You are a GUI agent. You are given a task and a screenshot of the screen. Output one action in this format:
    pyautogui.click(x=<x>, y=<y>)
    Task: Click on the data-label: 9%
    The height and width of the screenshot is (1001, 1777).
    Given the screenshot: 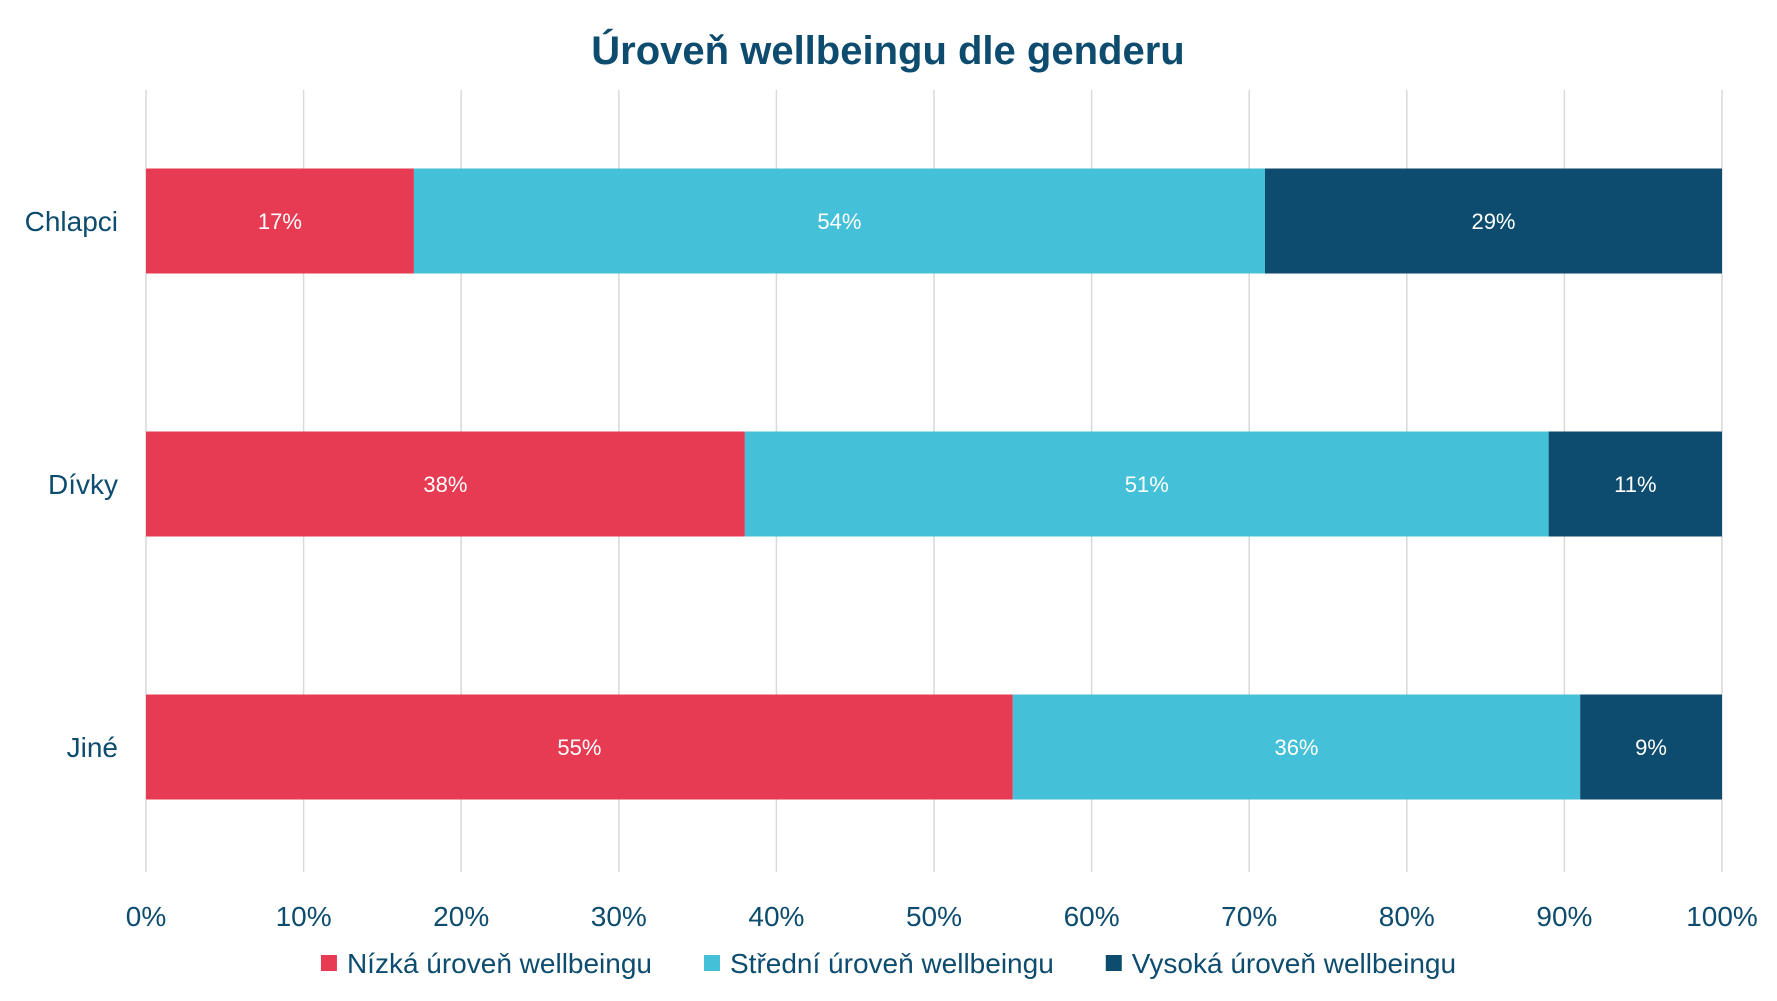 What is the action you would take?
    pyautogui.click(x=1651, y=747)
    